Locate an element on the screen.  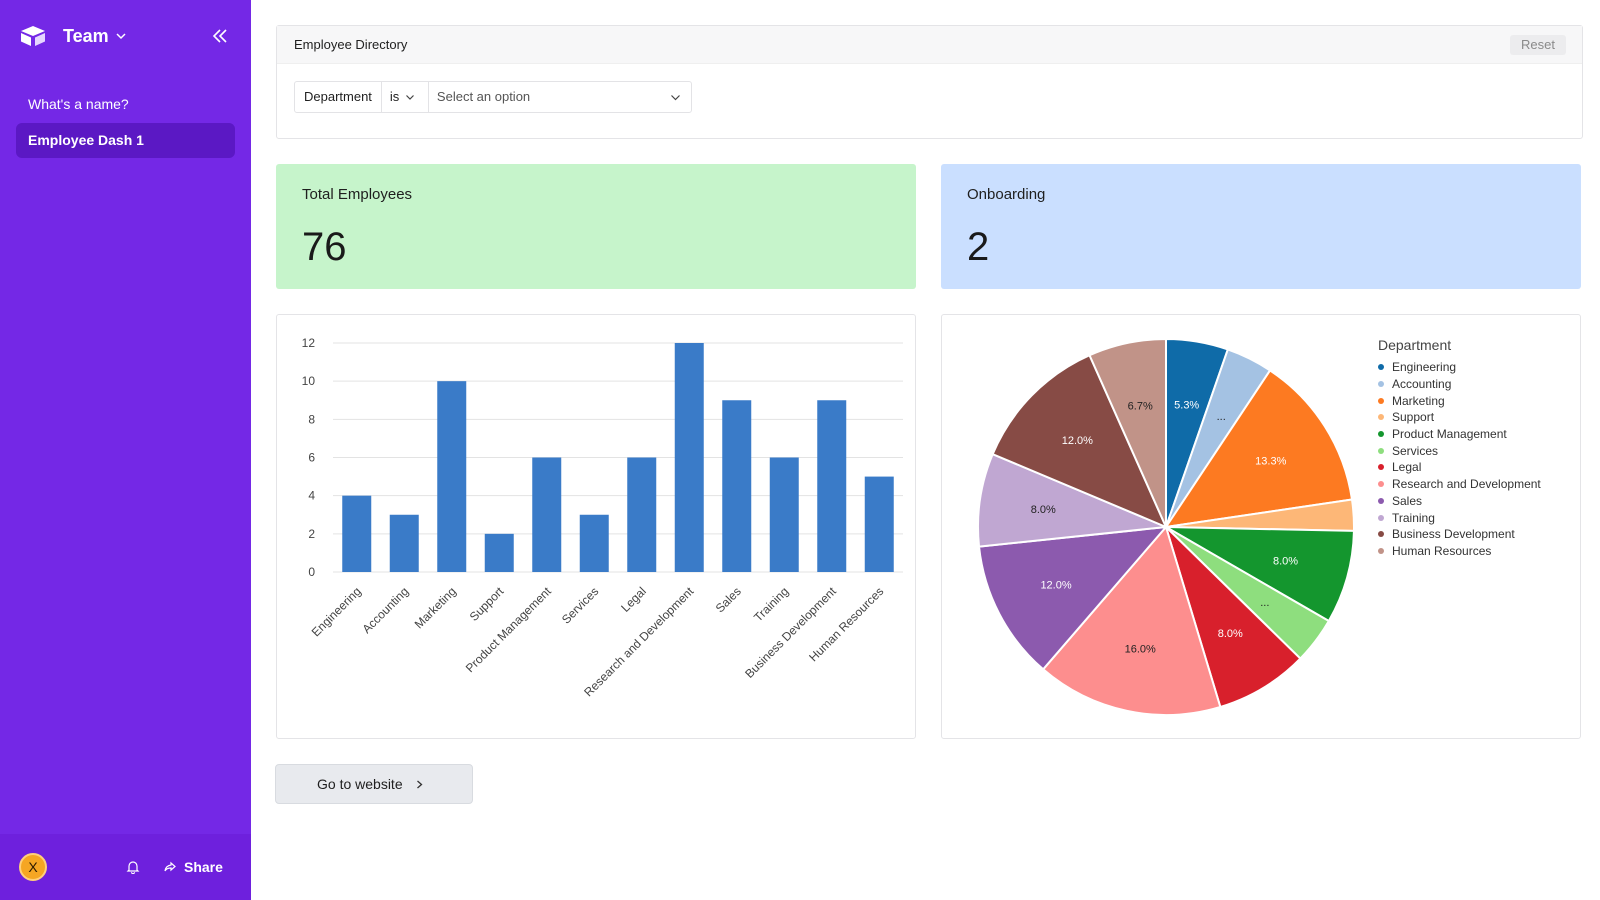
x-tick-label: Legal is located at coordinates (633, 599).